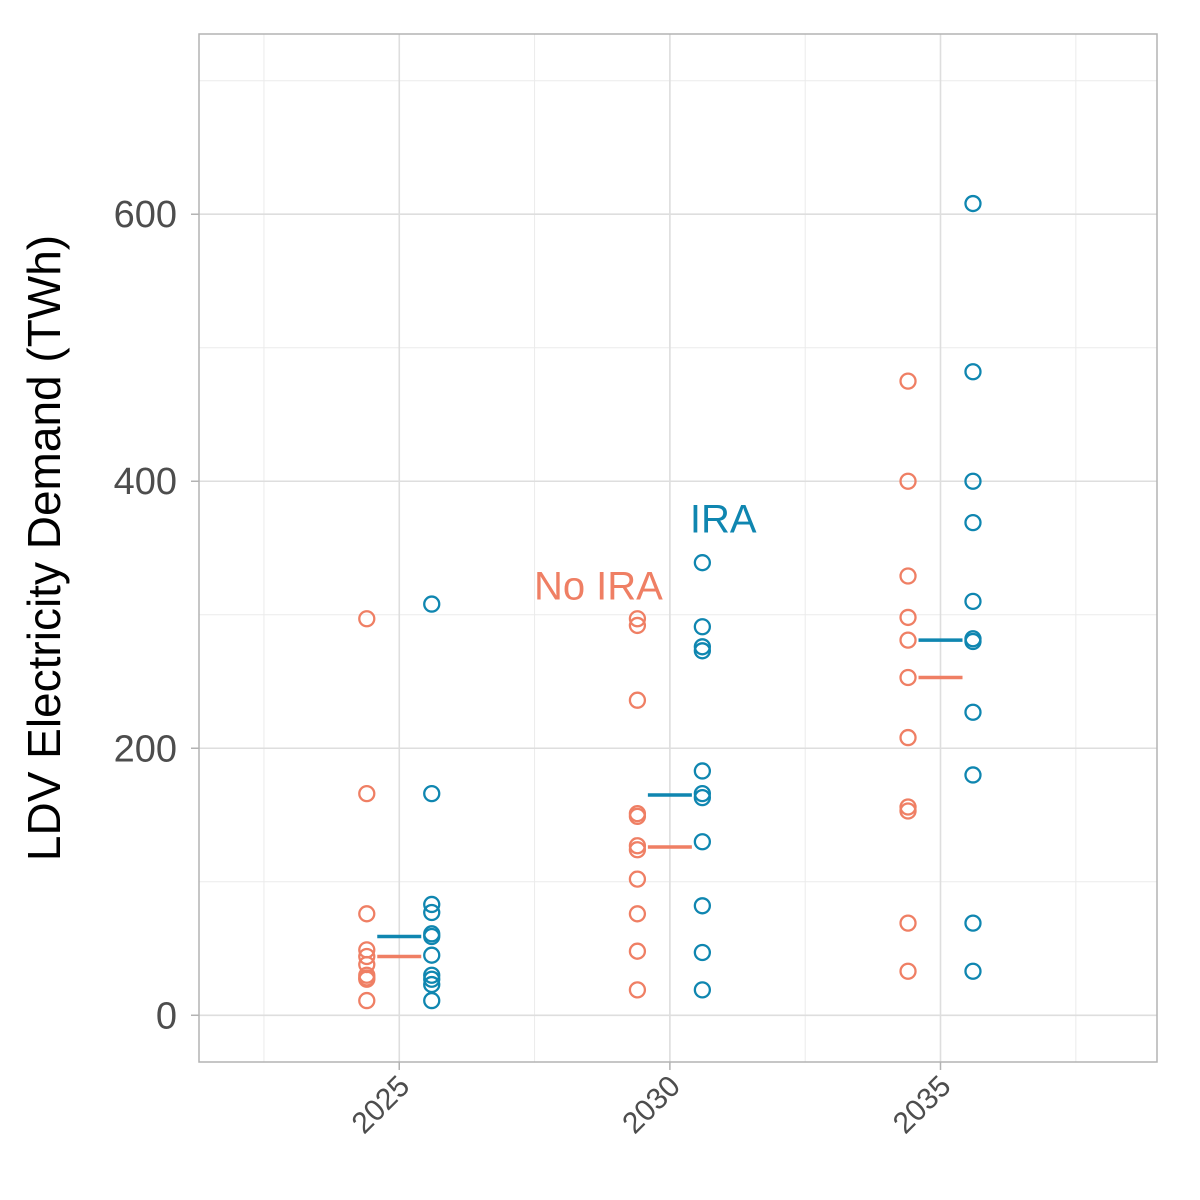 The width and height of the screenshot is (1200, 1200). What do you see at coordinates (145, 749) in the screenshot?
I see `y-tick-label: 200` at bounding box center [145, 749].